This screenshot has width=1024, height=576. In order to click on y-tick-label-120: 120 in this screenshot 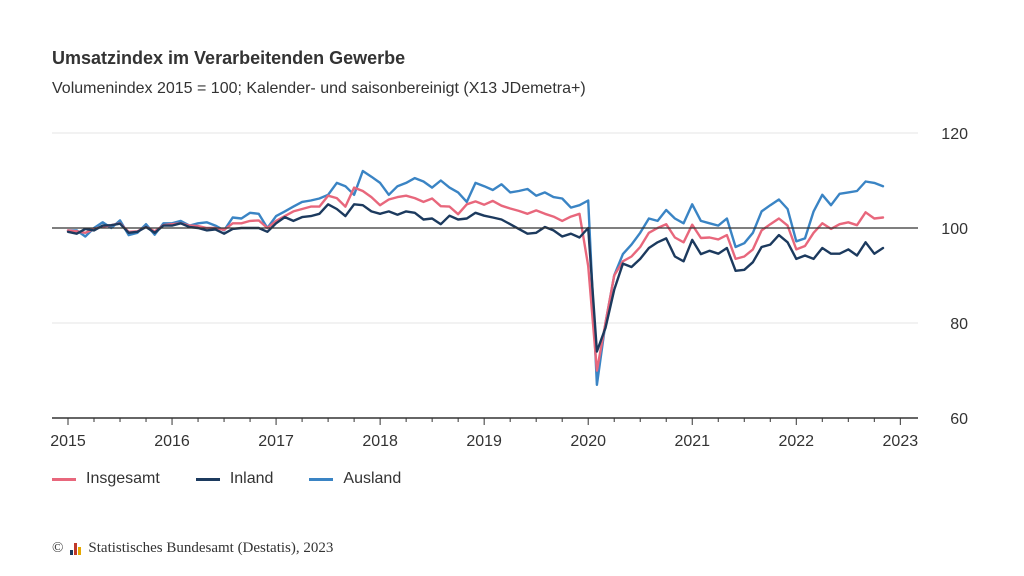, I will do `click(954, 134)`.